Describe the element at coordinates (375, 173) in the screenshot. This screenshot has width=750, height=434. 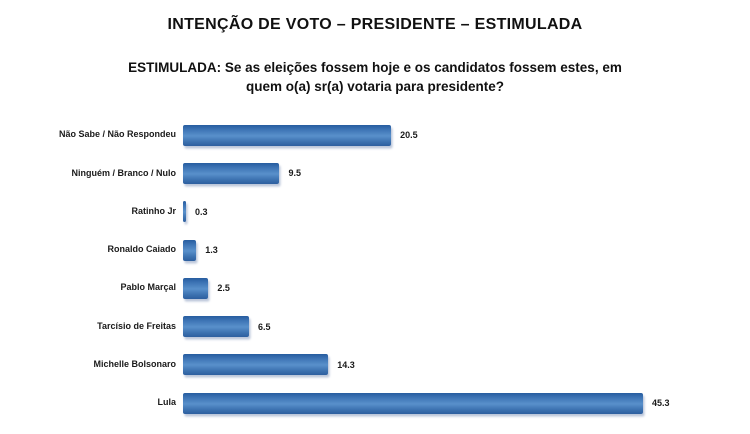
I see `chart-row: Ninguém / Branco / Nulo 9.5` at that location.